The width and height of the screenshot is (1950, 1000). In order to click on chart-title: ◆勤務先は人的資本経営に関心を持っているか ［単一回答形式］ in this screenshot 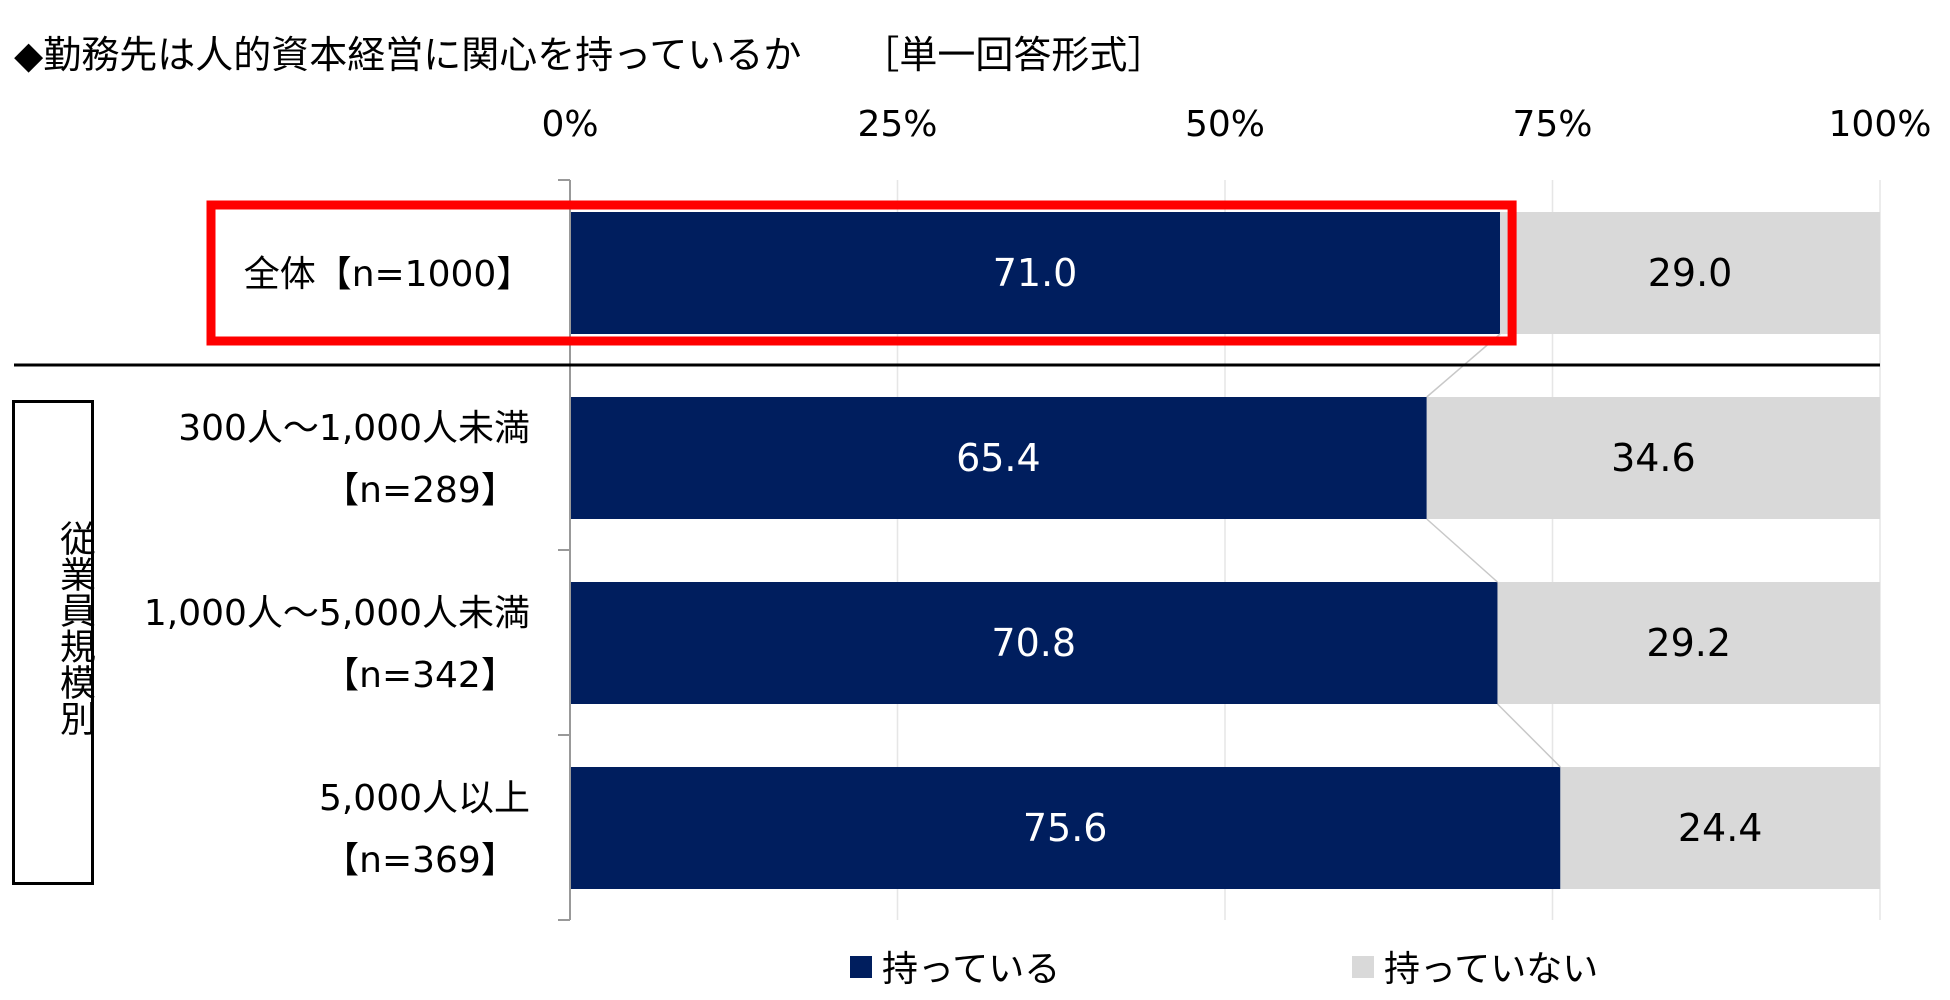, I will do `click(589, 51)`.